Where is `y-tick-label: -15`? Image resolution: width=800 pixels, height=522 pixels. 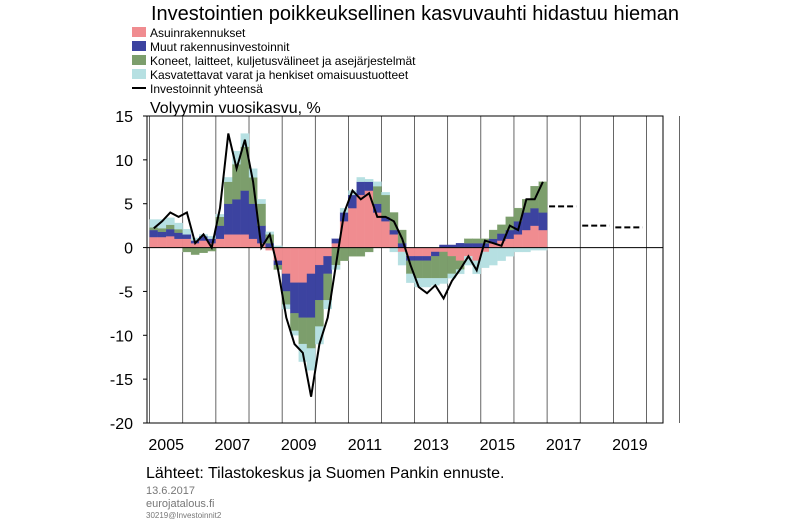 y-tick-label: -15 is located at coordinates (121, 380).